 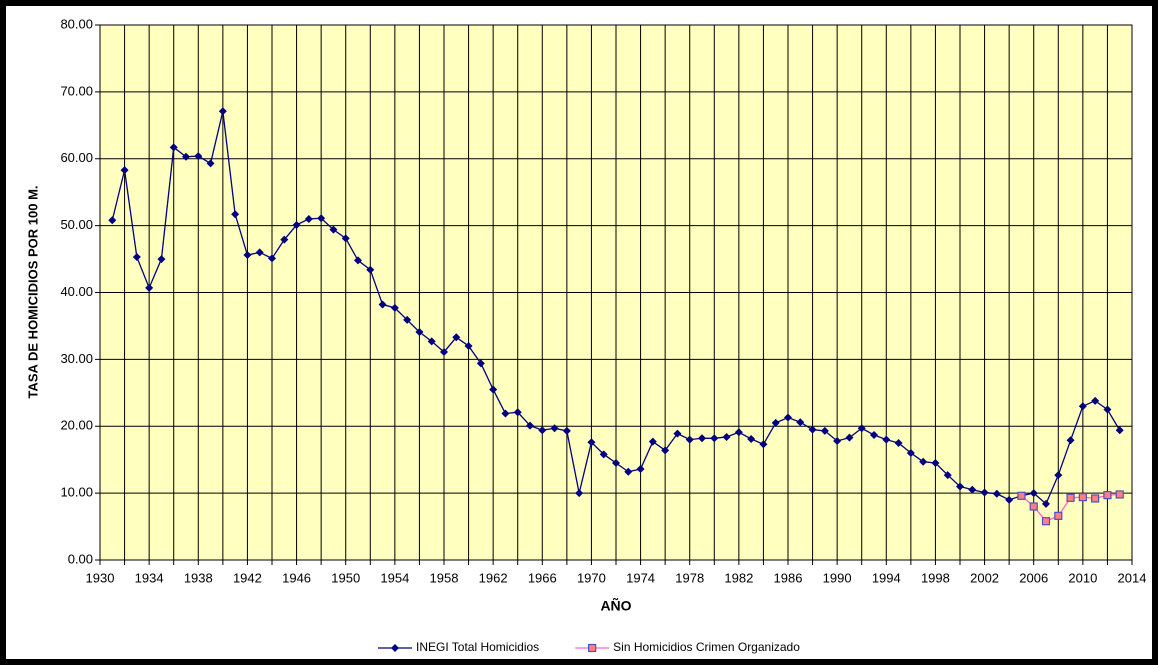 I want to click on x-tick-label: 1962, so click(x=493, y=577).